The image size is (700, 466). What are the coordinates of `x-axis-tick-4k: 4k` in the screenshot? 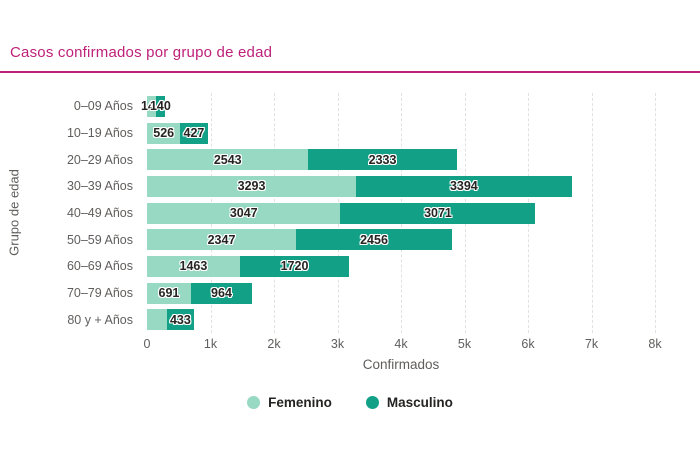 It's located at (401, 344).